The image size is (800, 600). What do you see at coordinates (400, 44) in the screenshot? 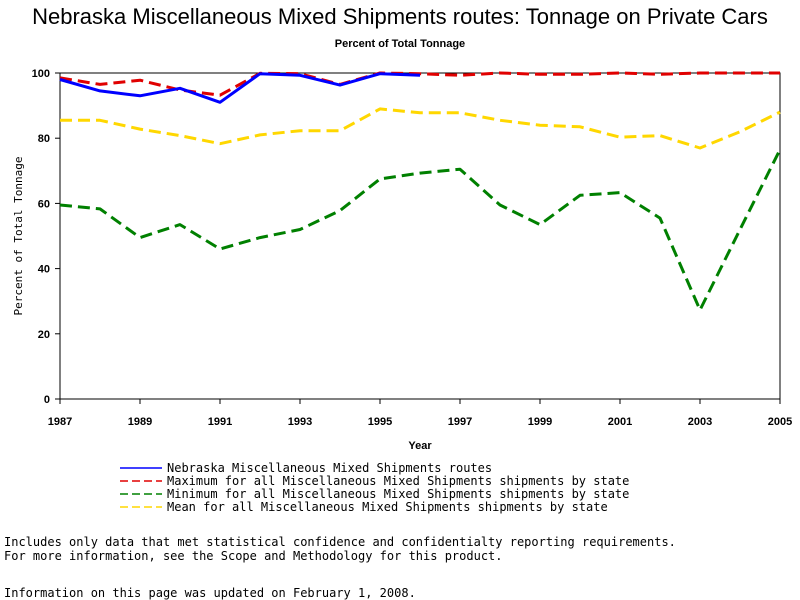
I see `chart-subtitle: Percent of Total Tonnage` at bounding box center [400, 44].